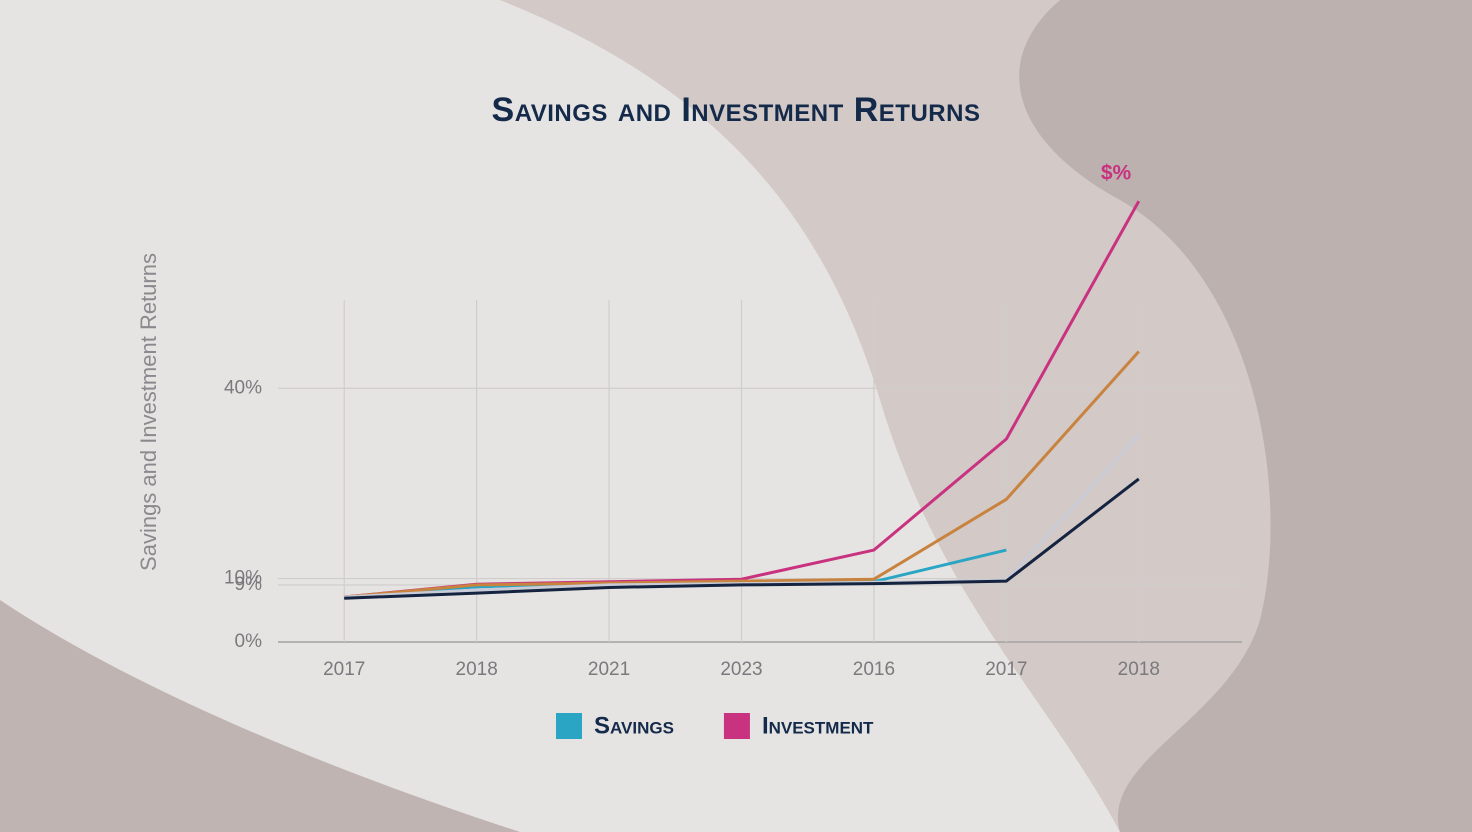 This screenshot has height=832, width=1472. Describe the element at coordinates (736, 110) in the screenshot. I see `chart-title: Savings and Investment Returns` at that location.